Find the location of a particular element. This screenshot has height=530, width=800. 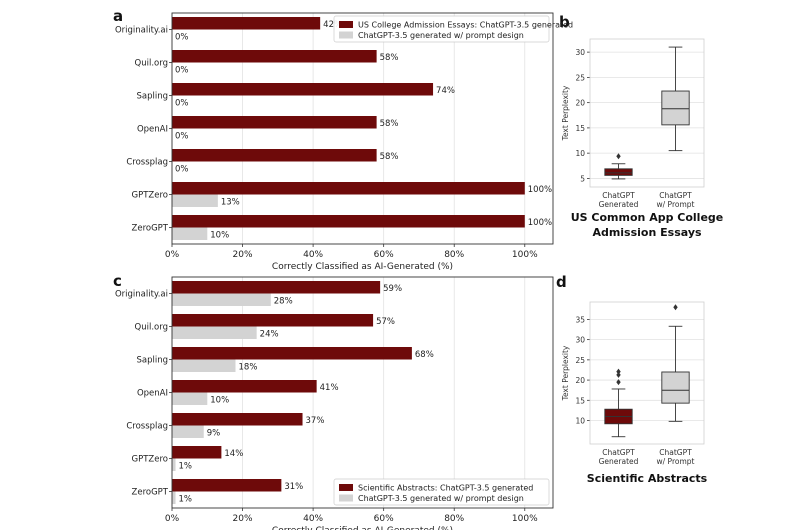

bar-value-label: 100% is located at coordinates (540, 190).